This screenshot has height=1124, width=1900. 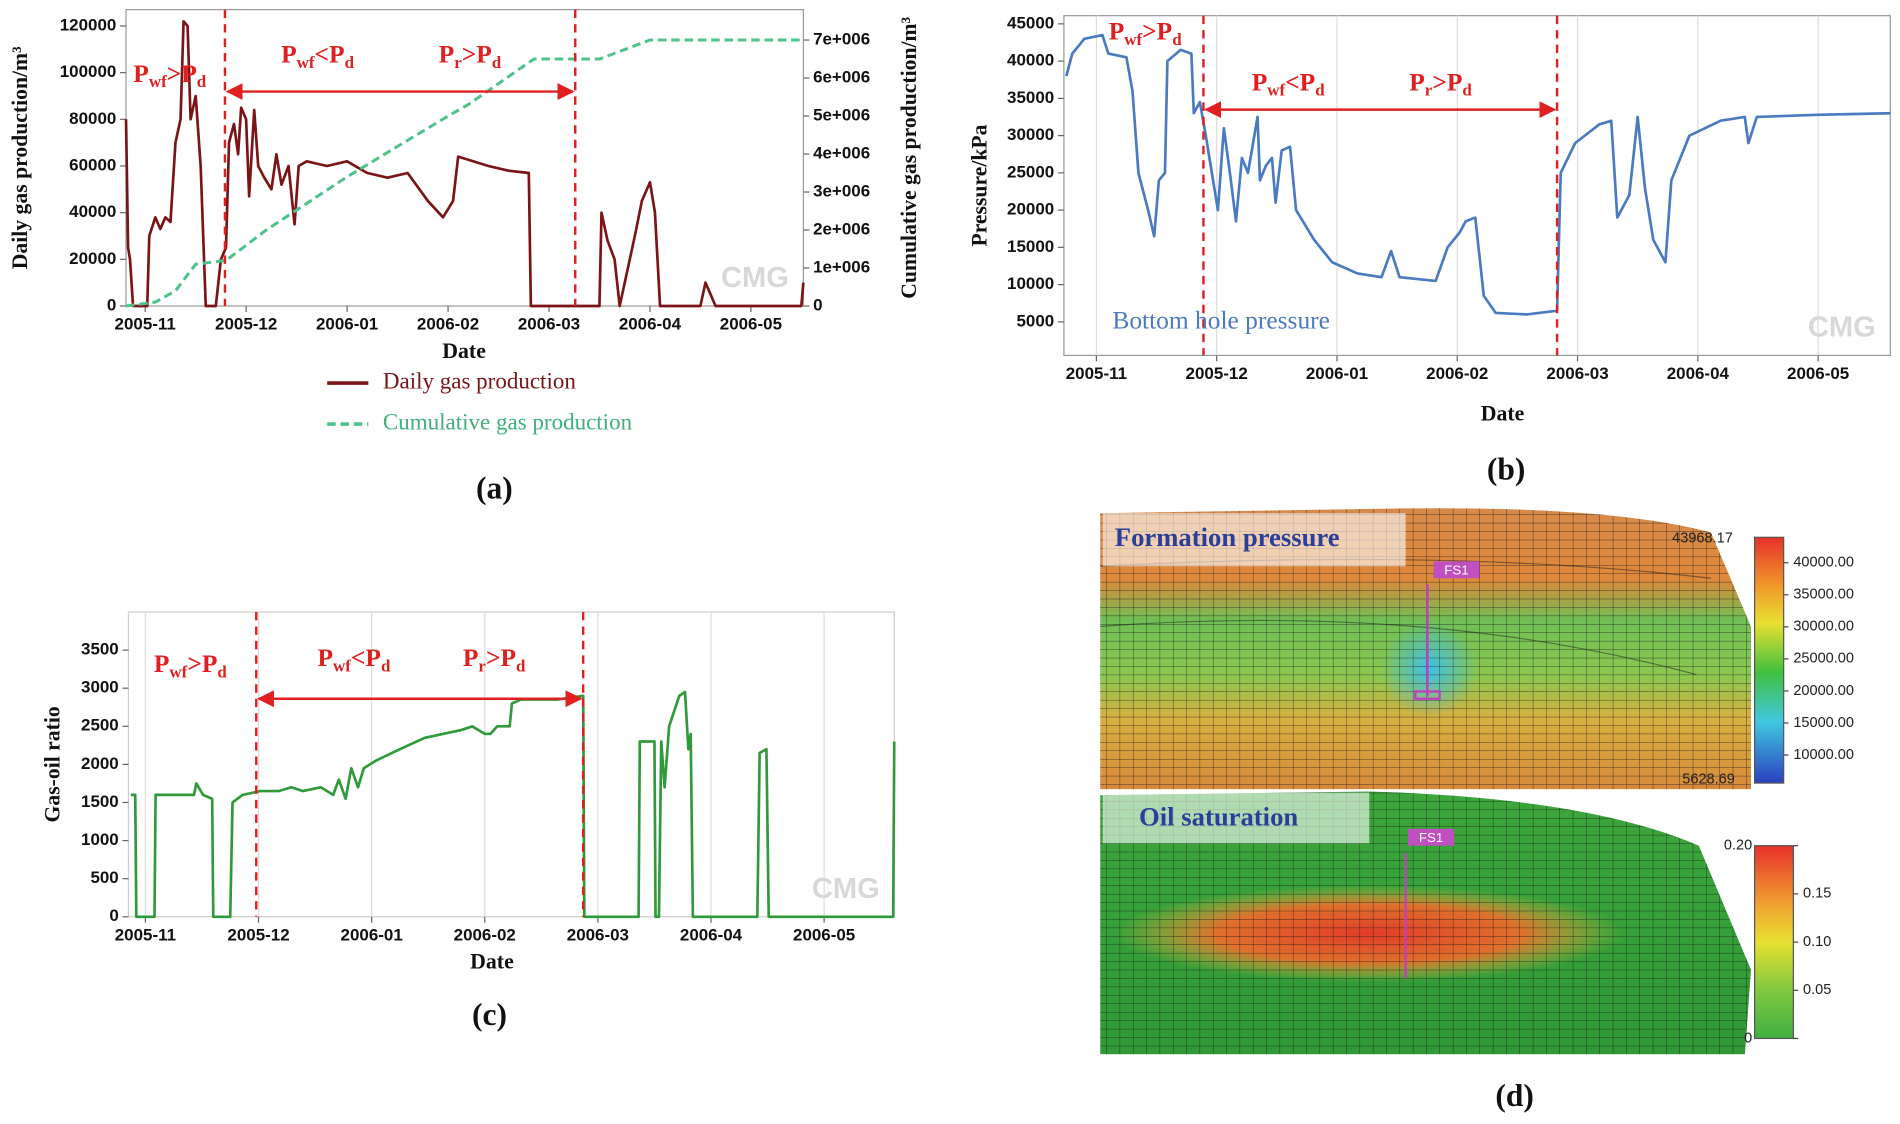 I want to click on y-tick-label: 60000, so click(x=92, y=164).